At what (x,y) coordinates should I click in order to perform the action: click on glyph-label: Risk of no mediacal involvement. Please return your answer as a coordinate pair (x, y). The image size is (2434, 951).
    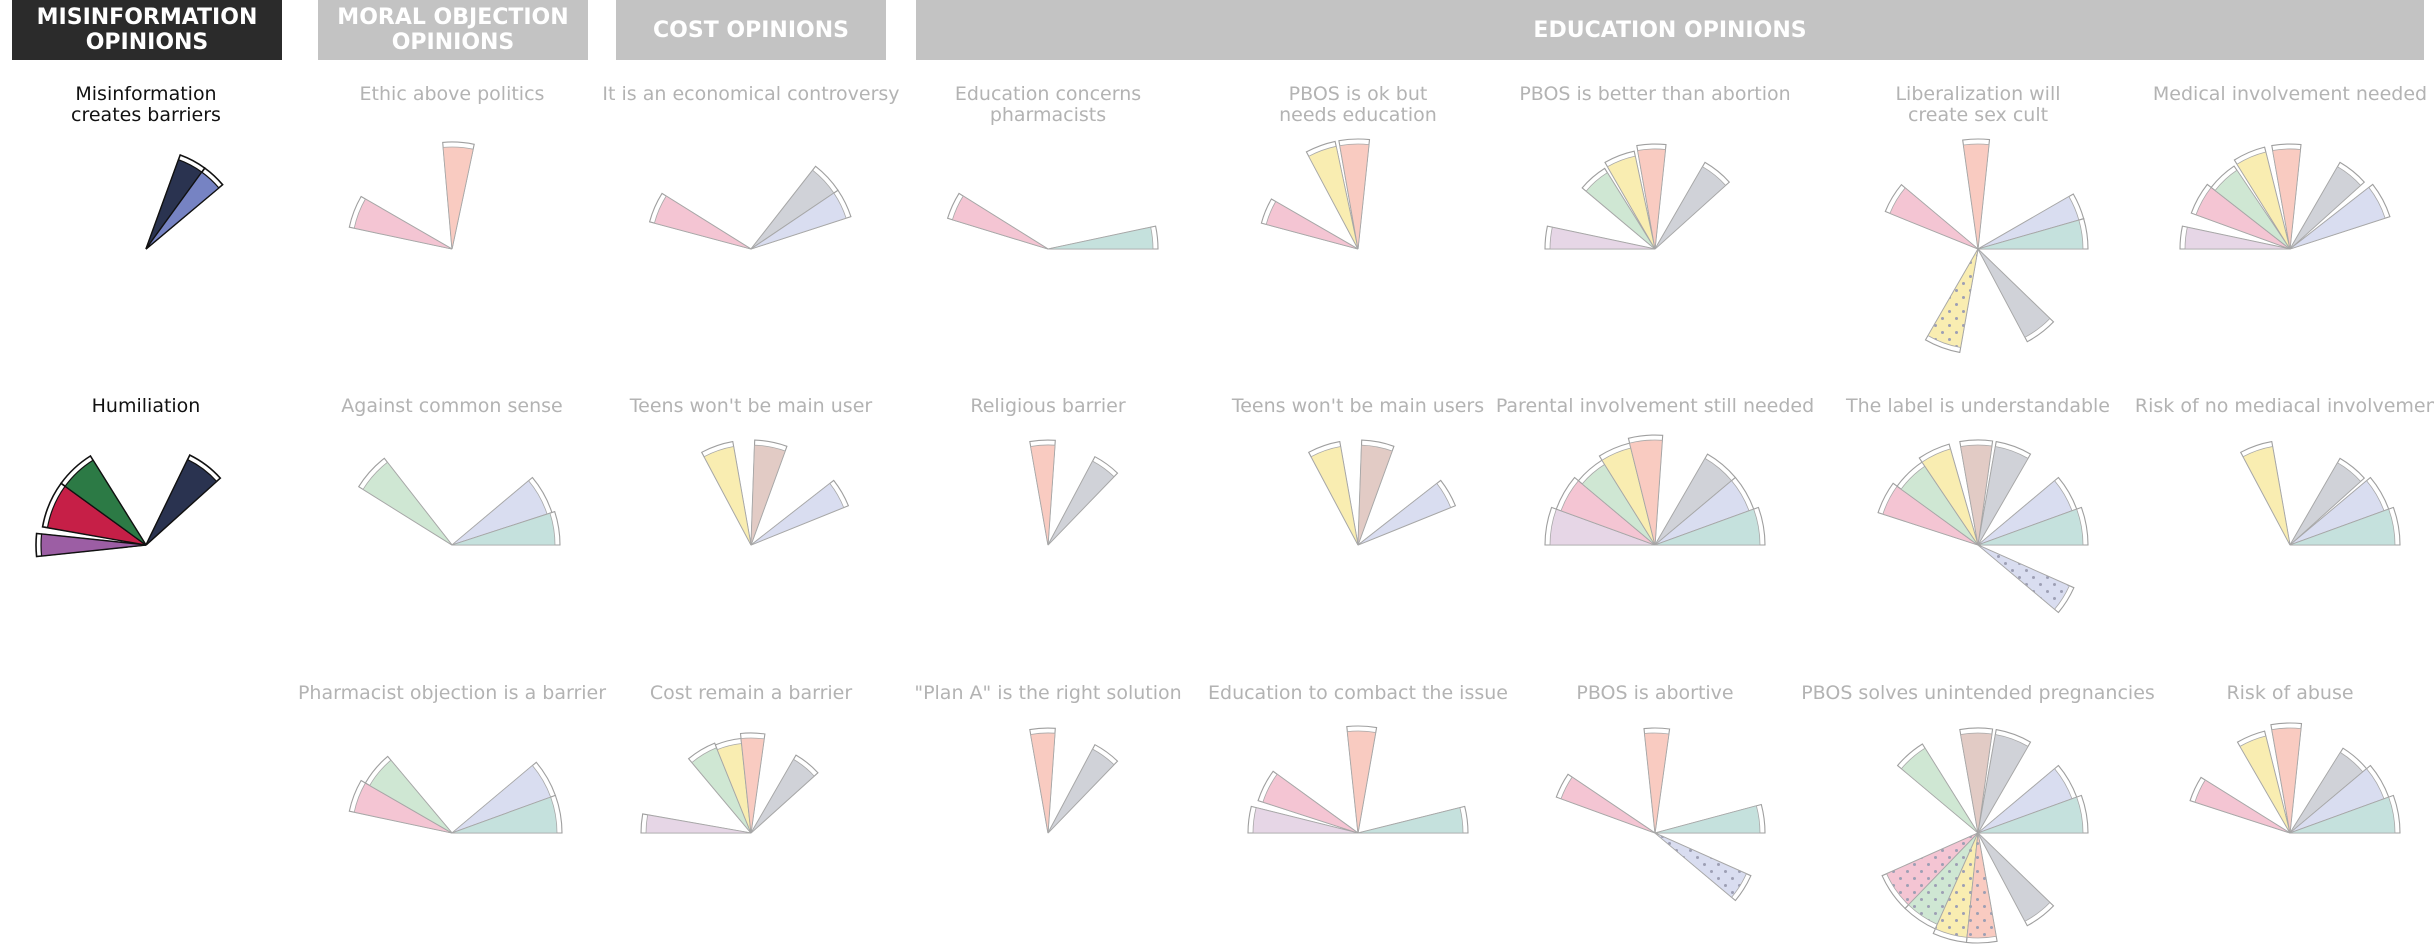
    Looking at the image, I should click on (2284, 406).